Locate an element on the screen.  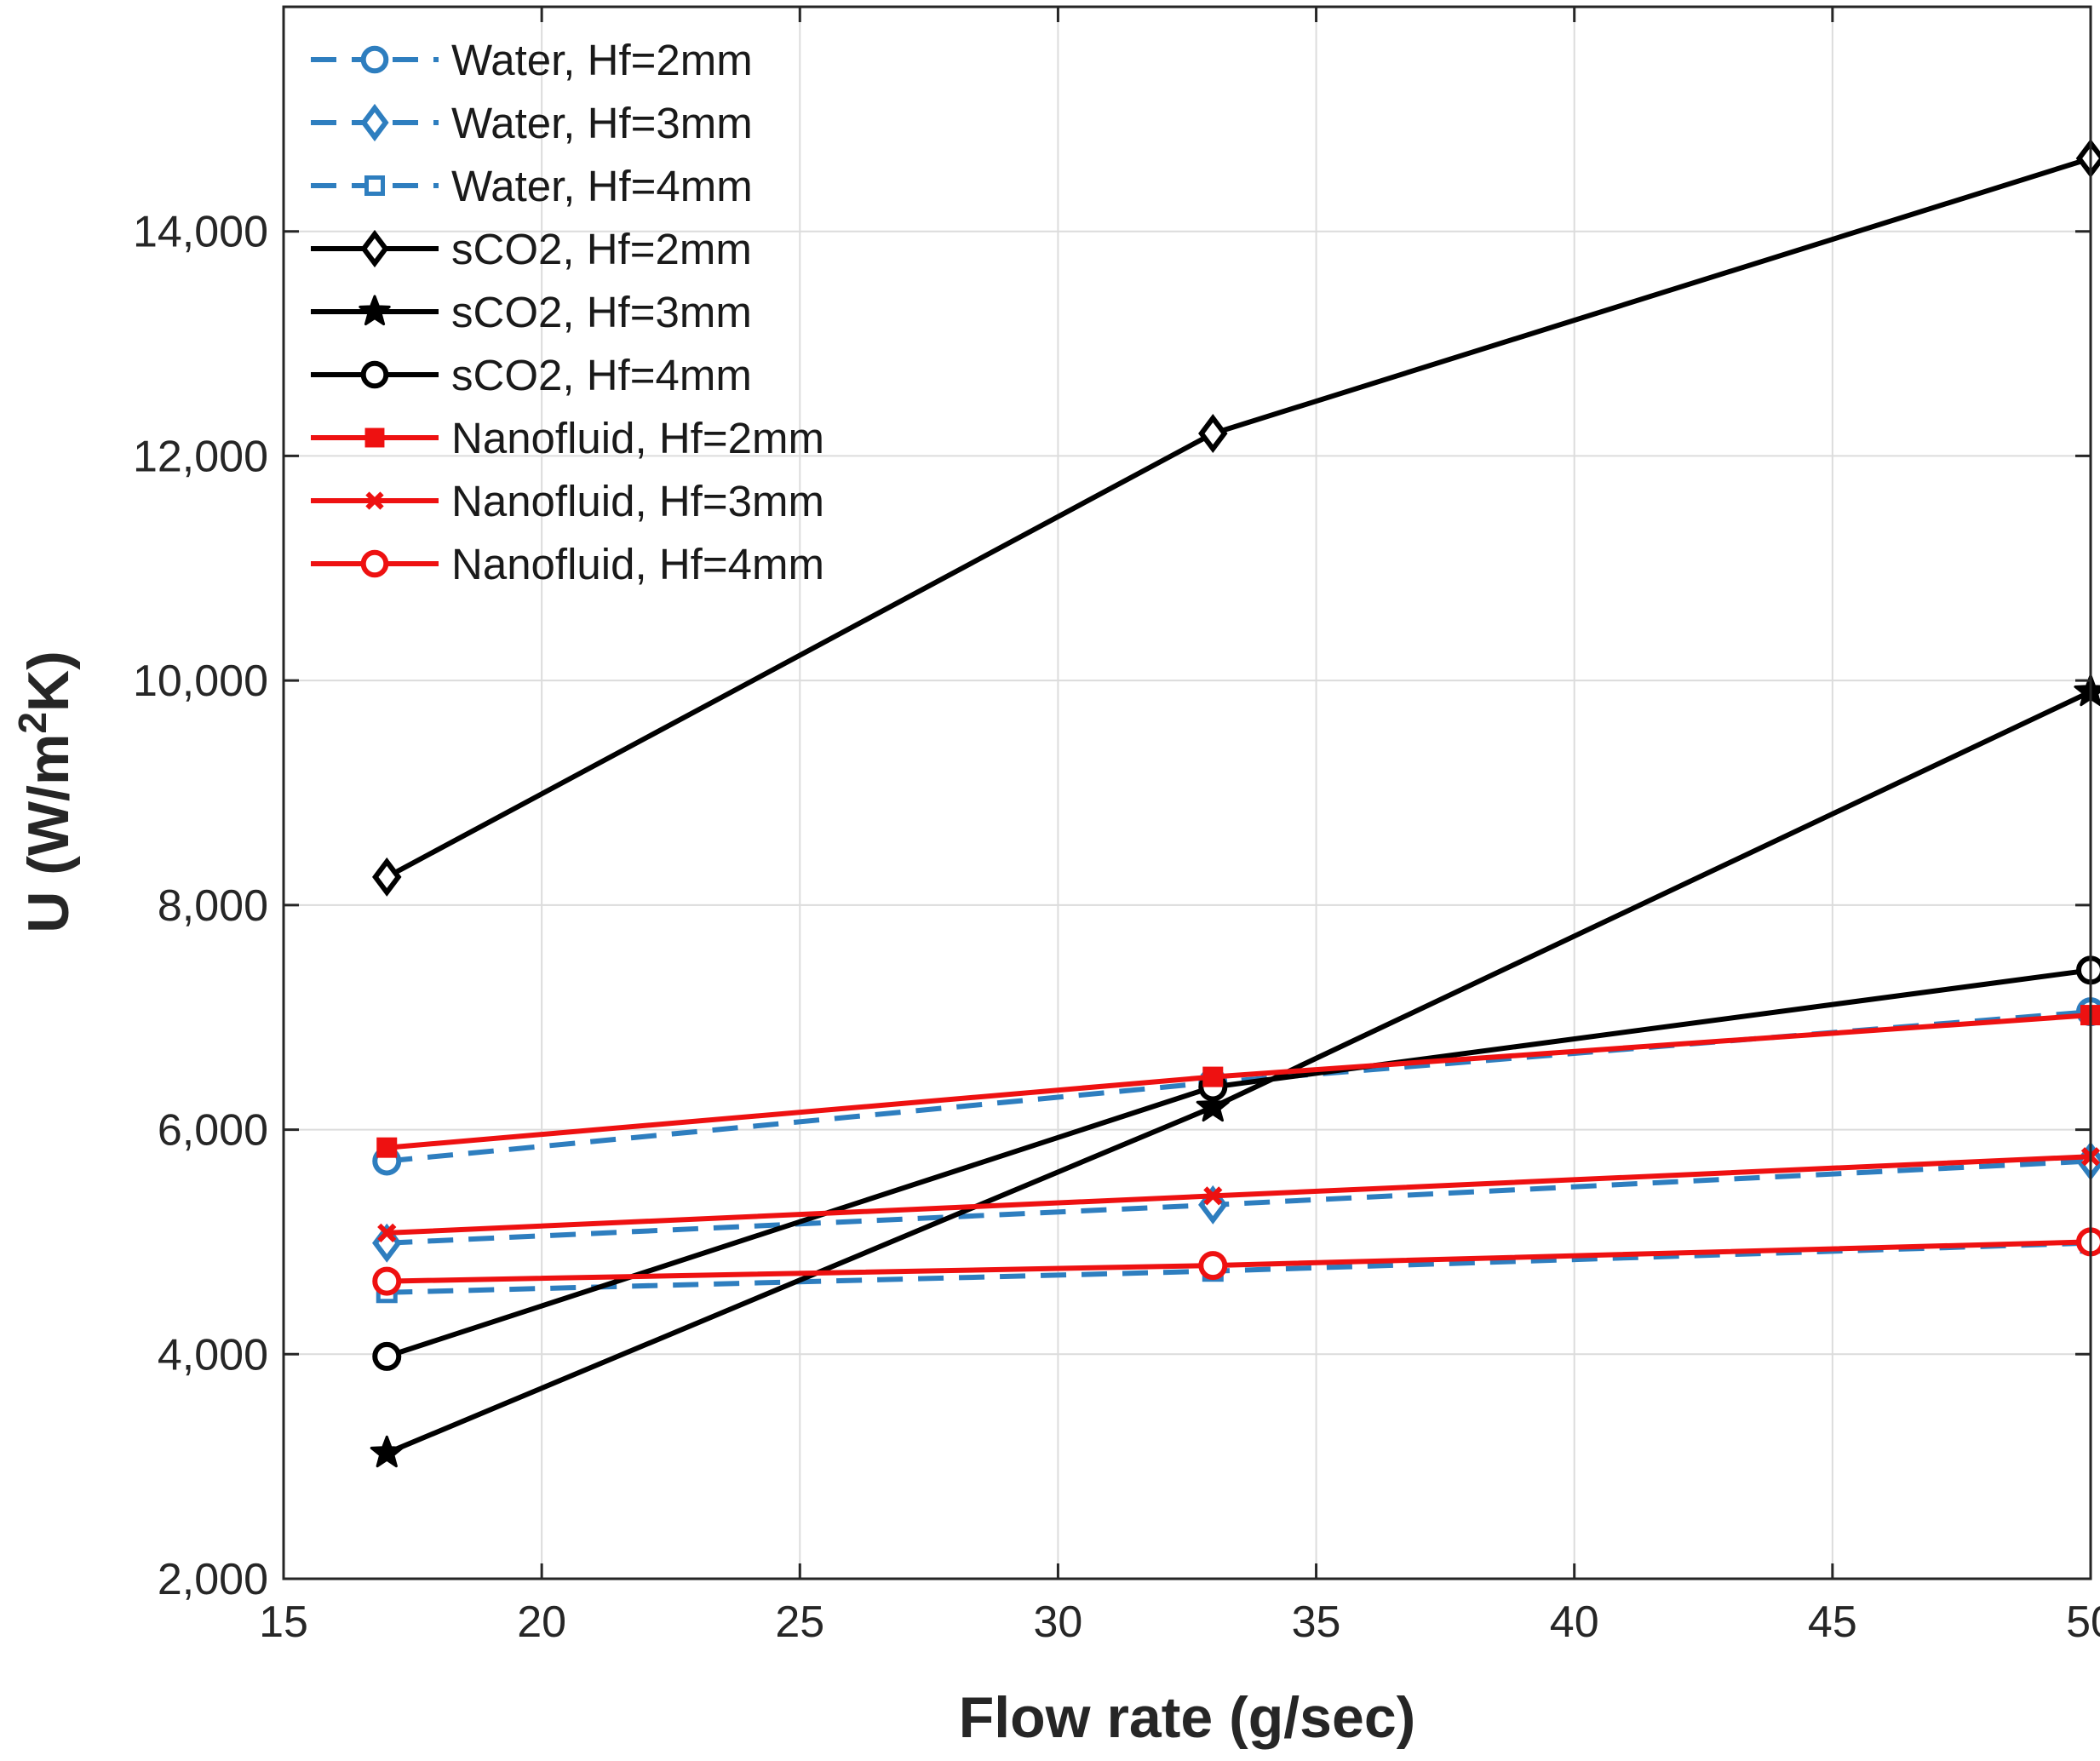
legend-label: Water, Hf=2mm is located at coordinates (602, 60).